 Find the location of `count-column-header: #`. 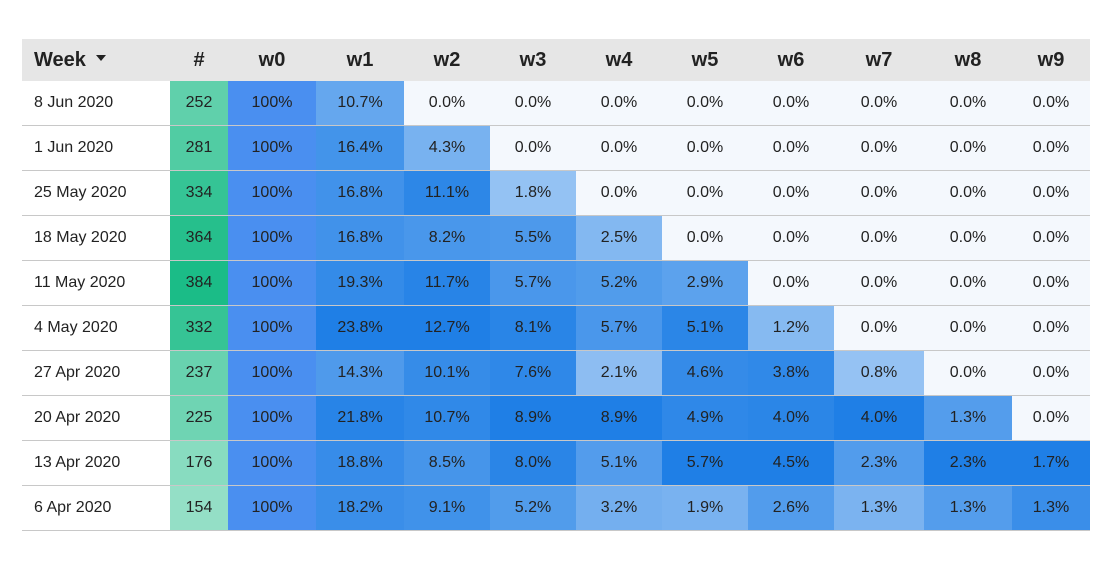

count-column-header: # is located at coordinates (199, 60).